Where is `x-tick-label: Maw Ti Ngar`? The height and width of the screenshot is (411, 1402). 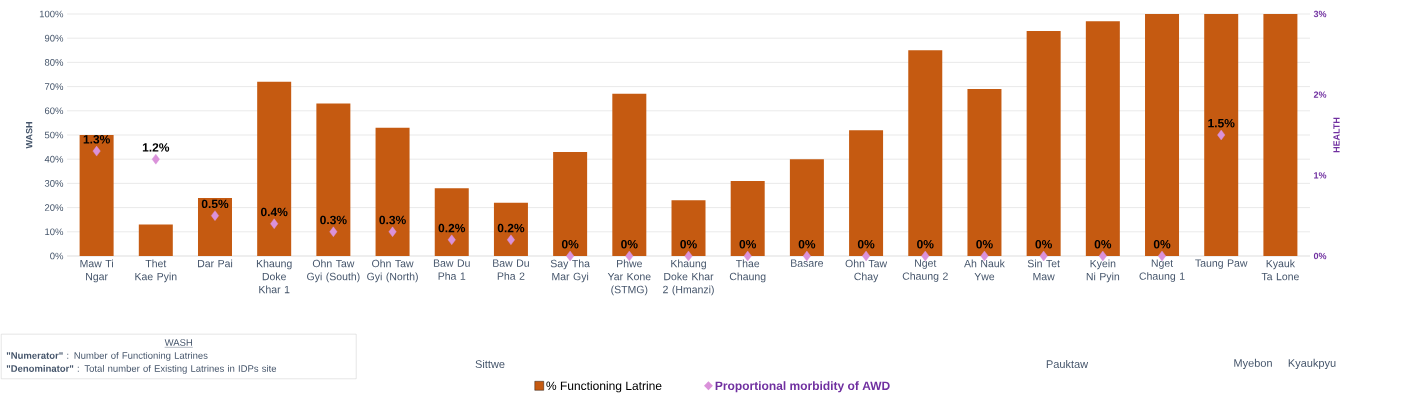
x-tick-label: Maw Ti Ngar is located at coordinates (96, 271).